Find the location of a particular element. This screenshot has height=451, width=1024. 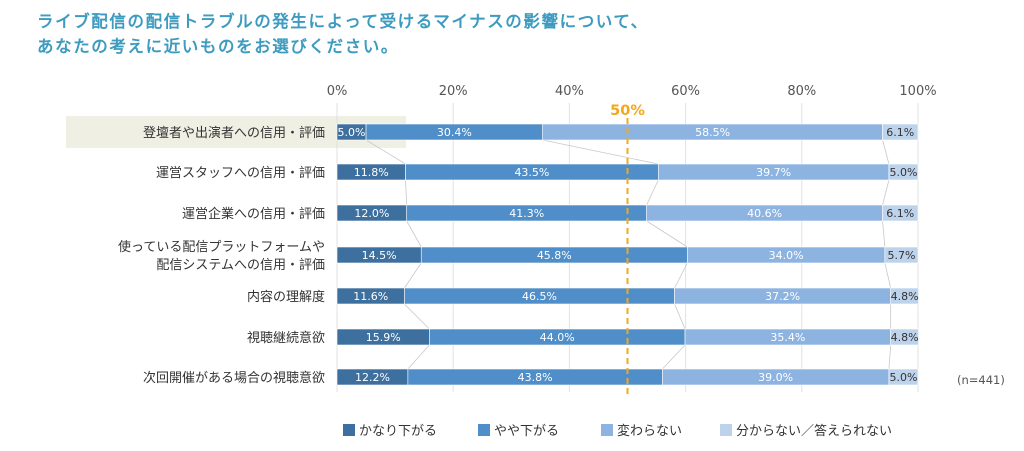

x-tick-label: 0% is located at coordinates (337, 91).